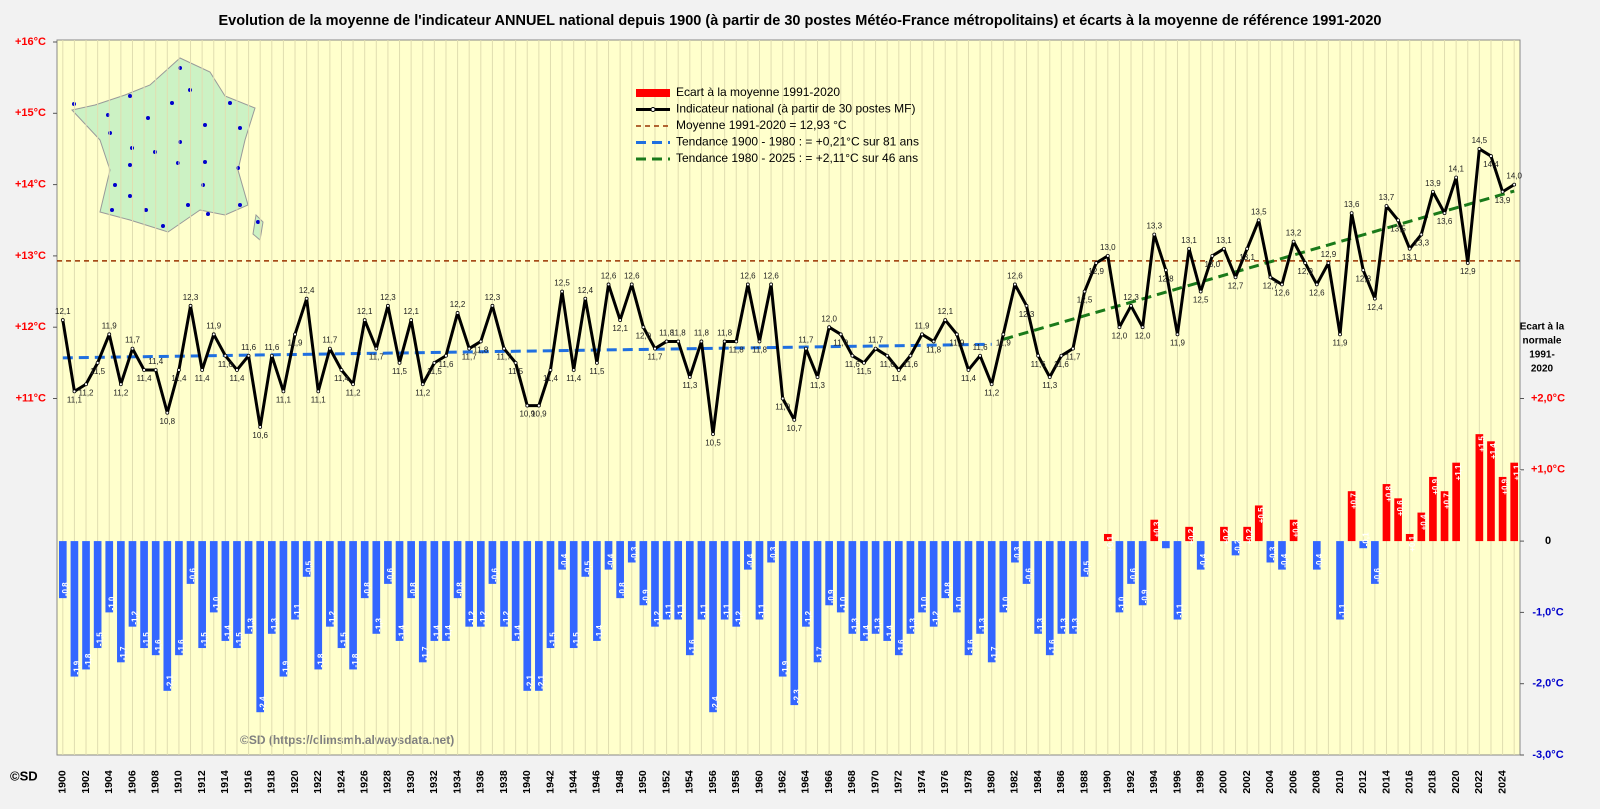 The image size is (1600, 809). What do you see at coordinates (1458, 472) in the screenshot?
I see `bar-label: +1,1` at bounding box center [1458, 472].